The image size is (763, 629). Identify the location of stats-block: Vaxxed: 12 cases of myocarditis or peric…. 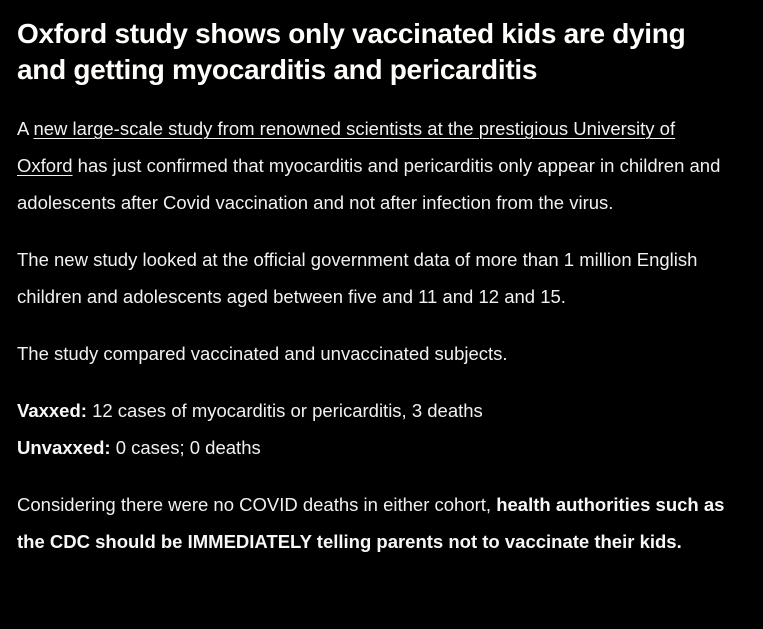
(375, 429).